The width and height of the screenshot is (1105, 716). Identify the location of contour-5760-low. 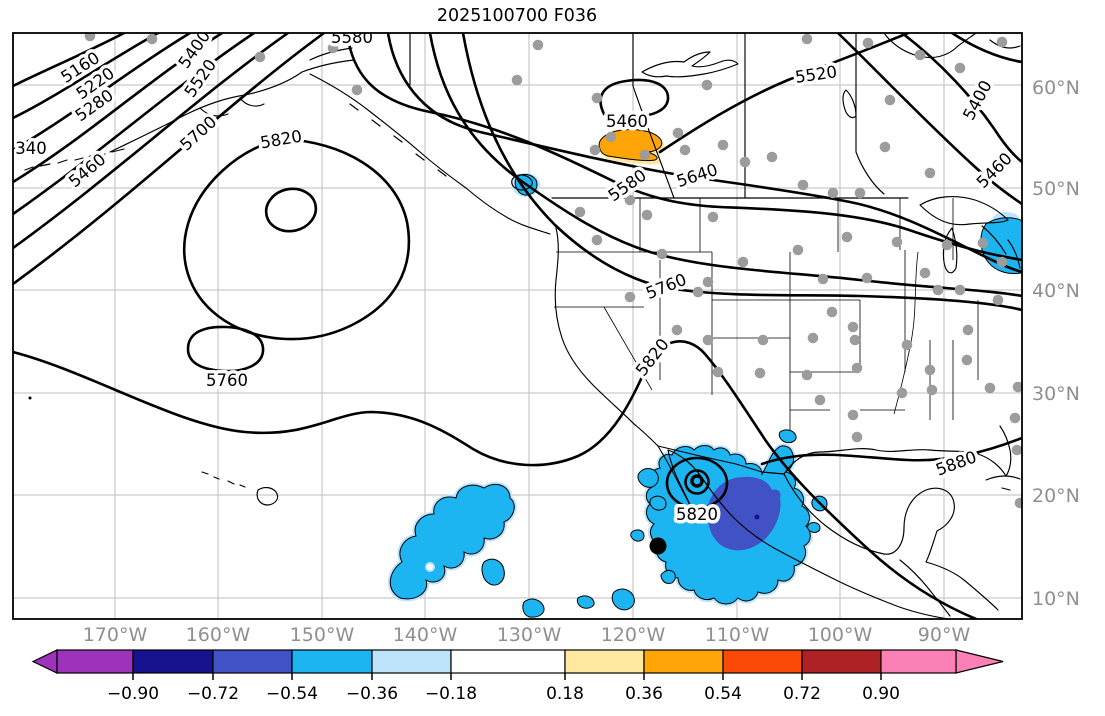
(225, 349).